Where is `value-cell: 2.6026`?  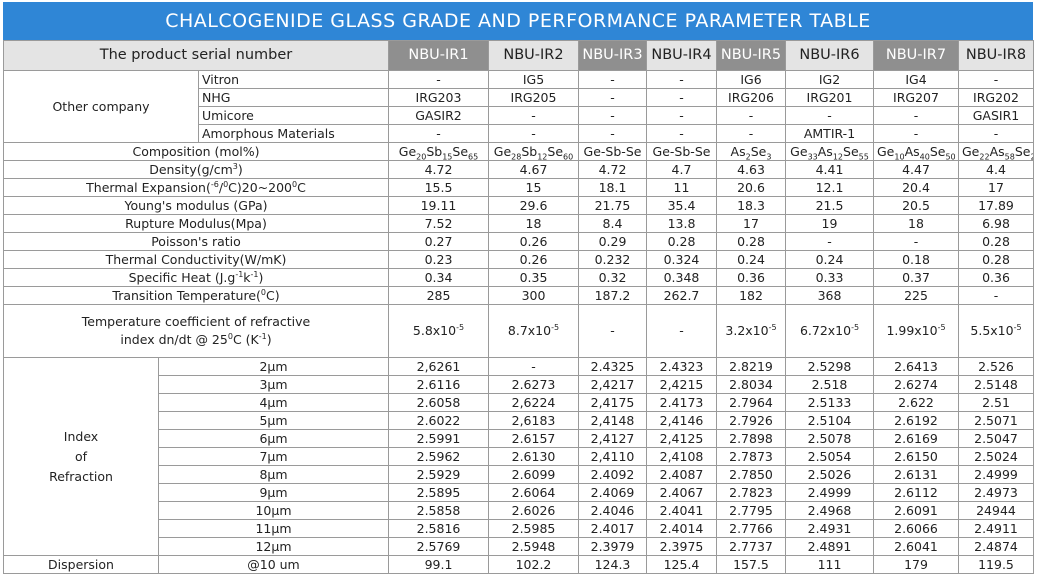 value-cell: 2.6026 is located at coordinates (533, 510).